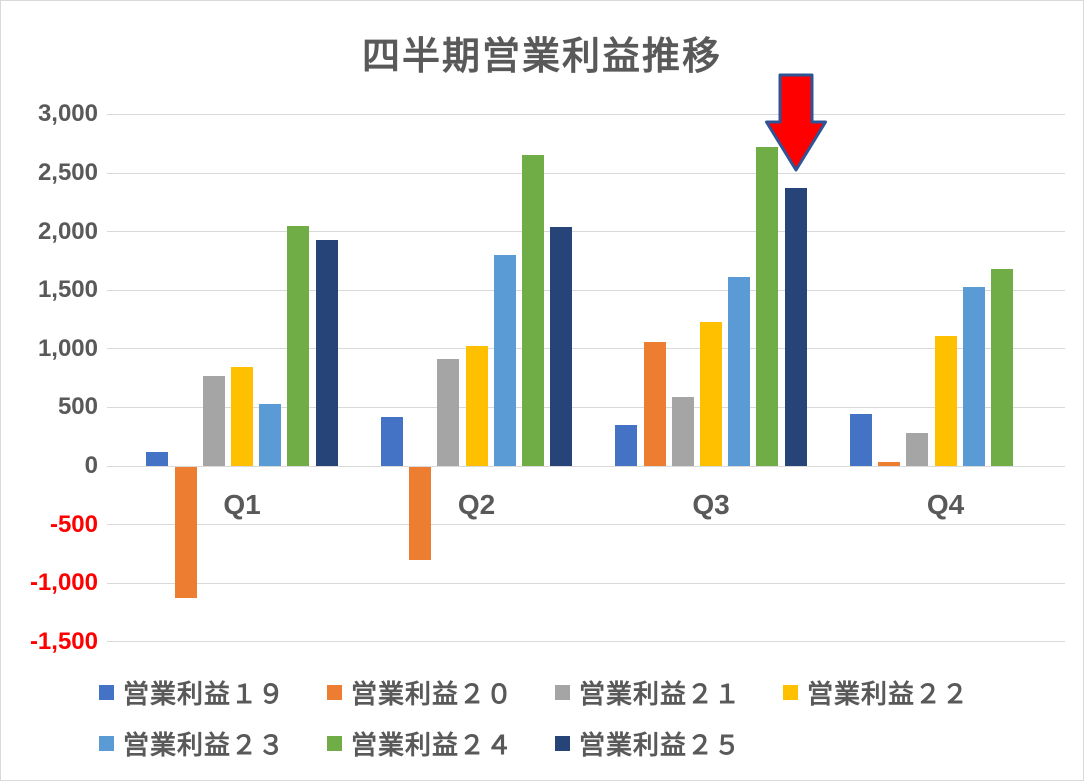 The height and width of the screenshot is (781, 1084). What do you see at coordinates (767, 306) in the screenshot?
I see `bar-operating-profit-24-q3` at bounding box center [767, 306].